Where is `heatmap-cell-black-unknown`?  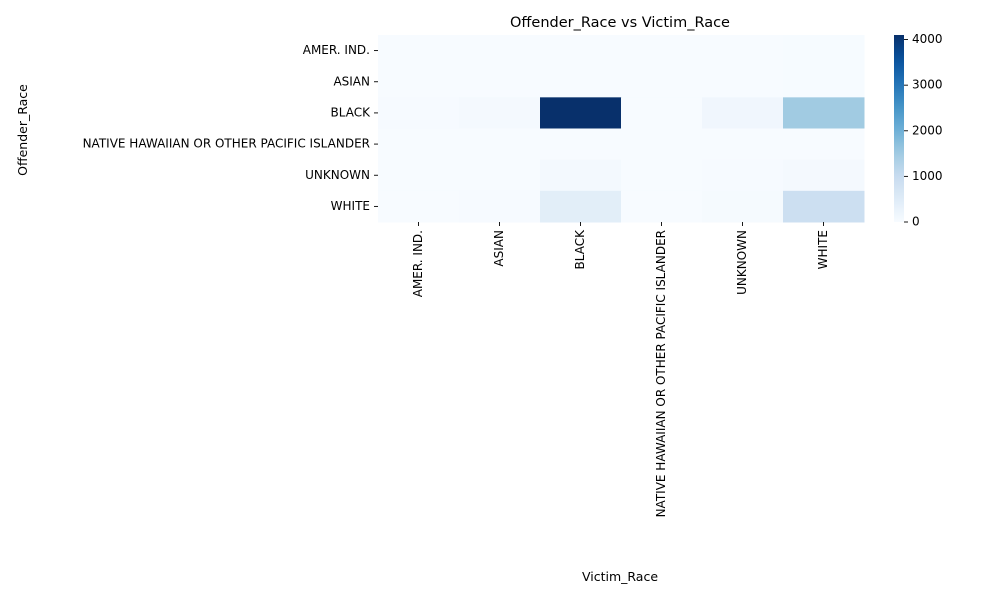 heatmap-cell-black-unknown is located at coordinates (743, 113).